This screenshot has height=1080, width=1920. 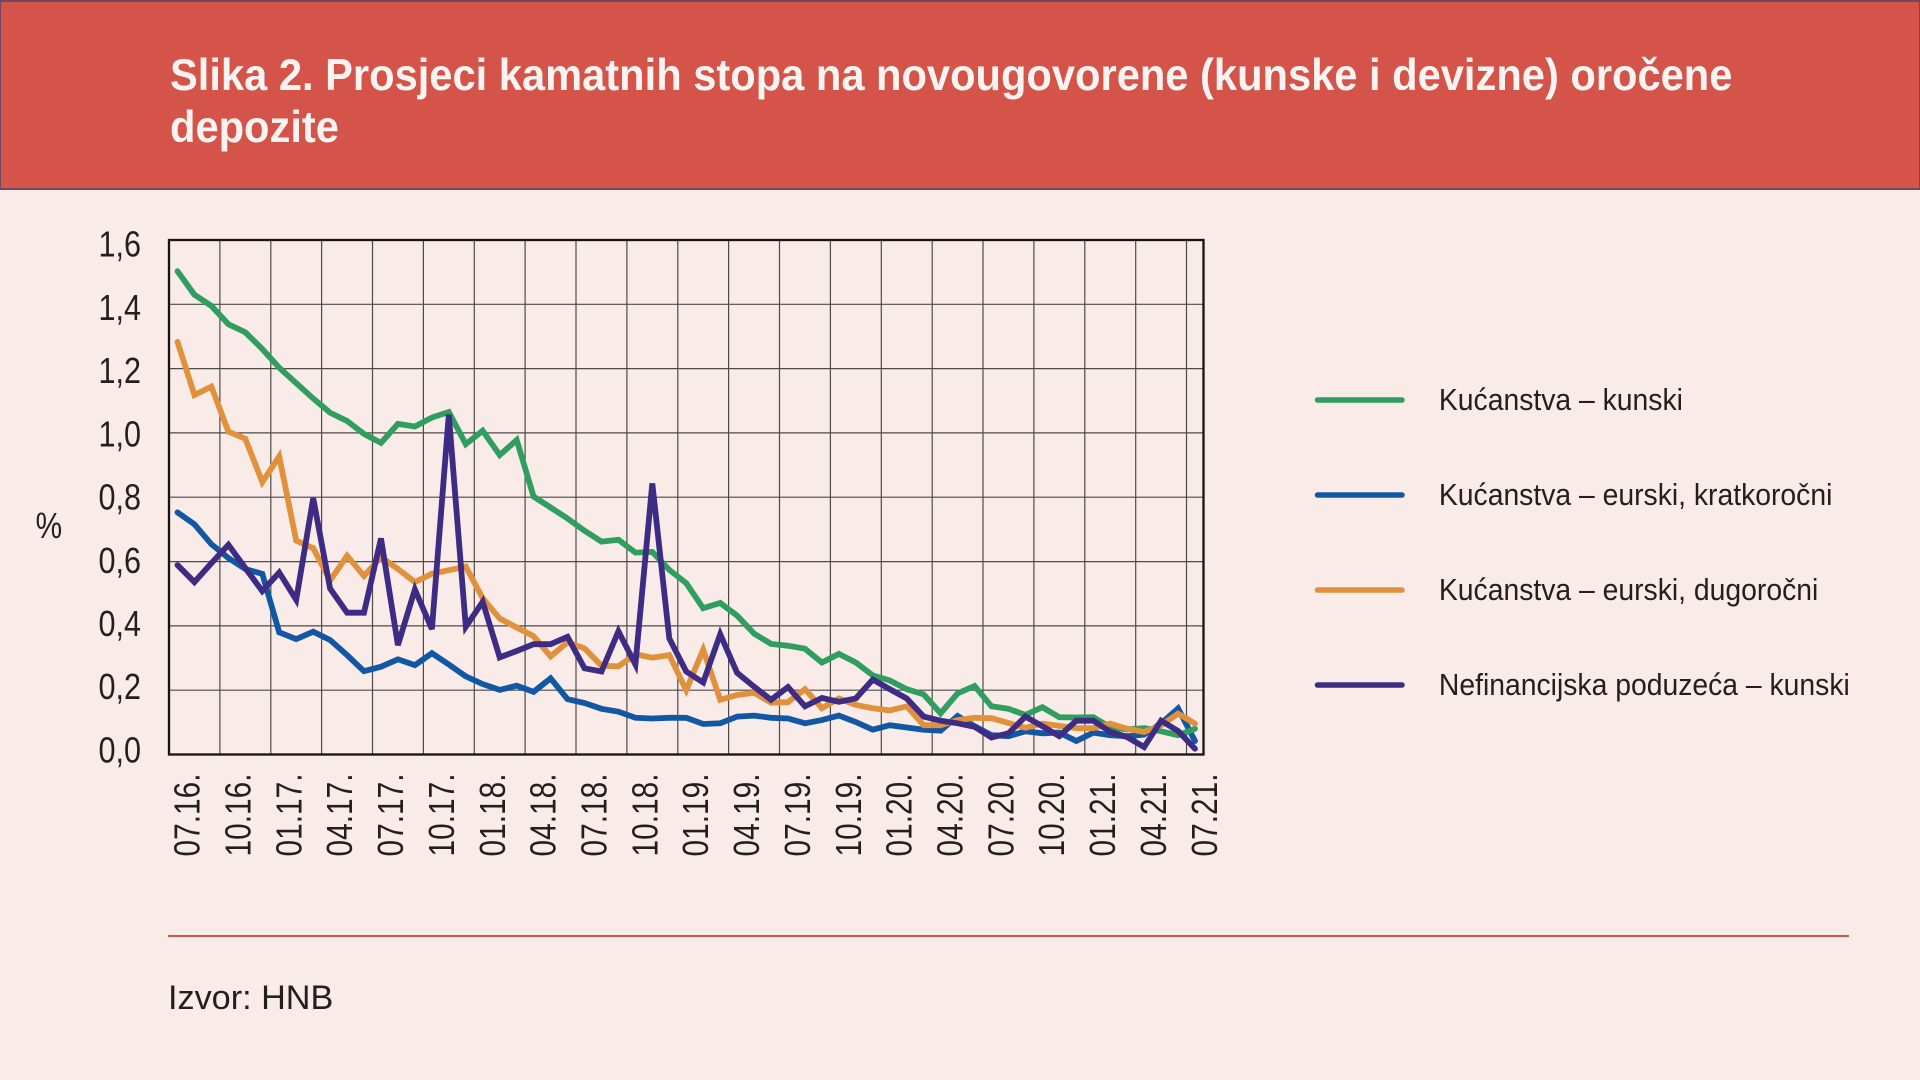 I want to click on svg-text: 0,8, so click(x=120, y=497).